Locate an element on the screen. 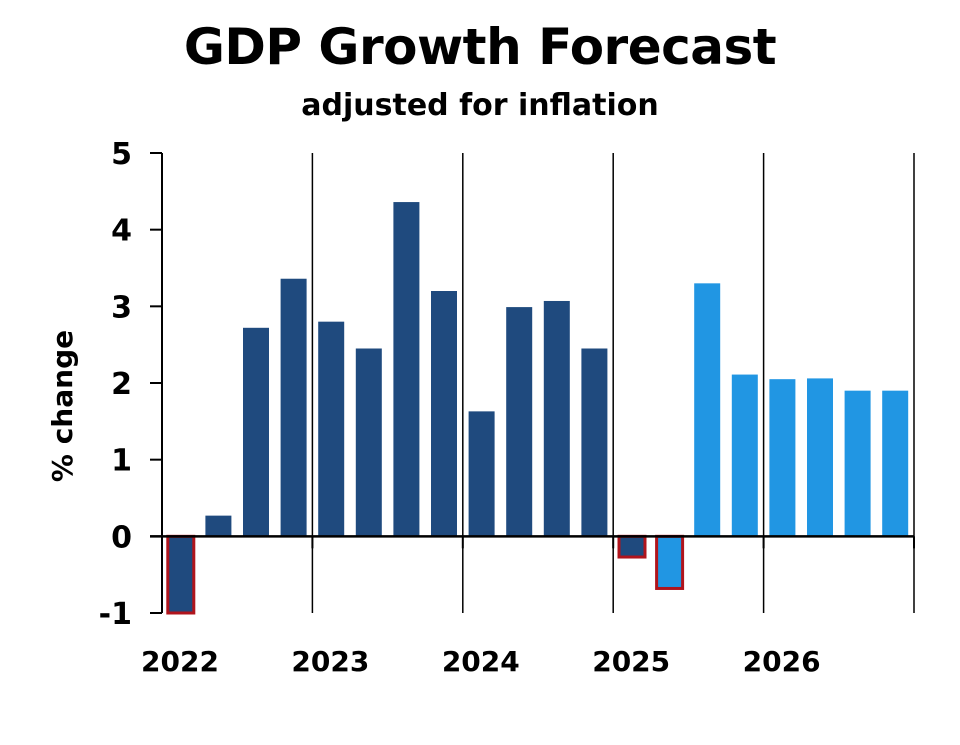 Image resolution: width=960 pixels, height=745 pixels. chart-title: GDP Growth Forecast is located at coordinates (480, 47).